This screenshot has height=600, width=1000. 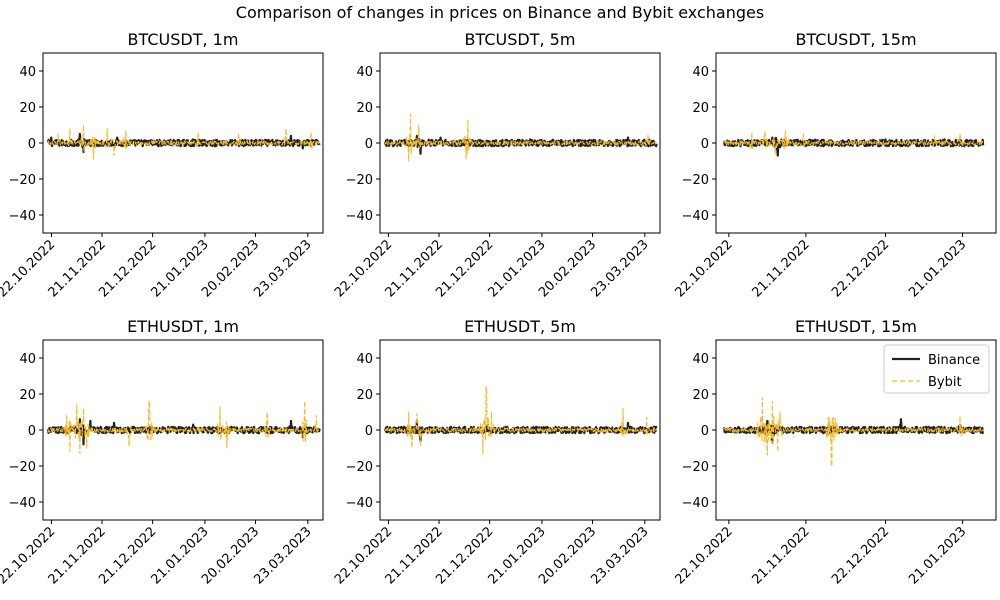 What do you see at coordinates (945, 382) in the screenshot?
I see `legend-label-bybit: Bybit` at bounding box center [945, 382].